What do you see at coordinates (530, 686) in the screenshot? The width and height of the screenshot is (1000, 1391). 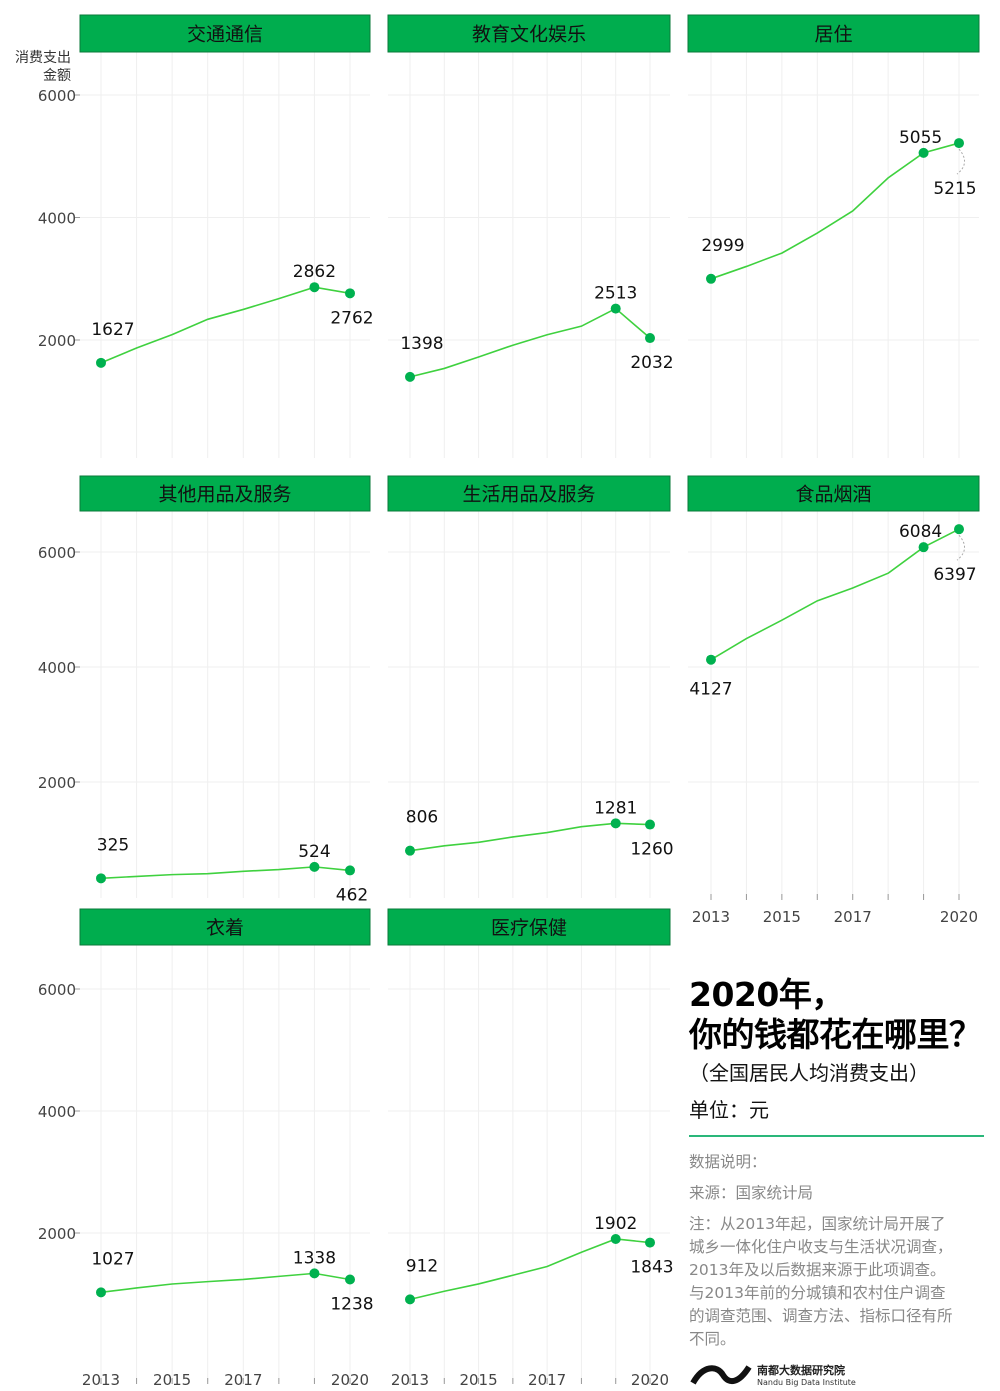 I see `panel-5: 生活用品及服务 806 1281 1260` at bounding box center [530, 686].